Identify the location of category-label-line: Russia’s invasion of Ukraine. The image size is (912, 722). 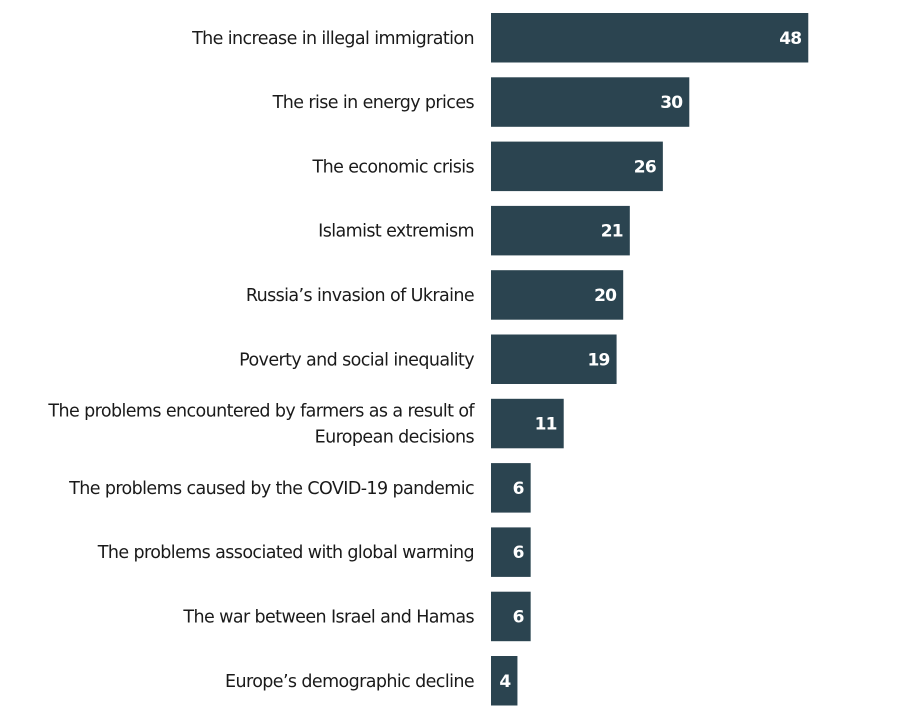
(360, 296).